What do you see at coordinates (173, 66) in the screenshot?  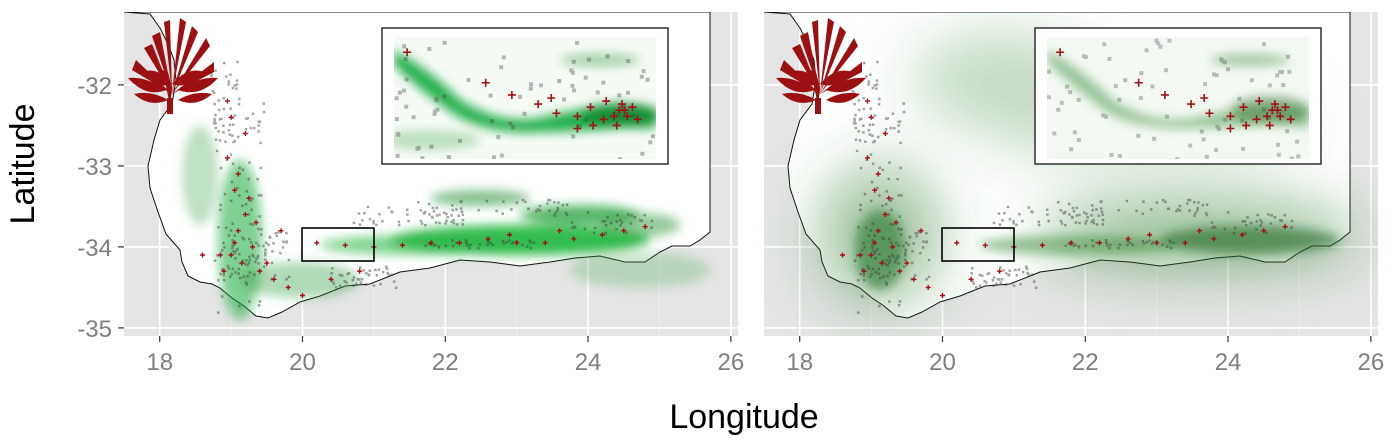 I see `protea-logo` at bounding box center [173, 66].